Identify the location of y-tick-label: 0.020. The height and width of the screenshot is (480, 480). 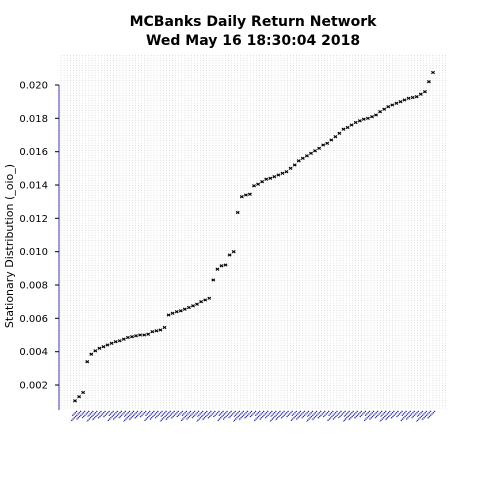
(33, 86).